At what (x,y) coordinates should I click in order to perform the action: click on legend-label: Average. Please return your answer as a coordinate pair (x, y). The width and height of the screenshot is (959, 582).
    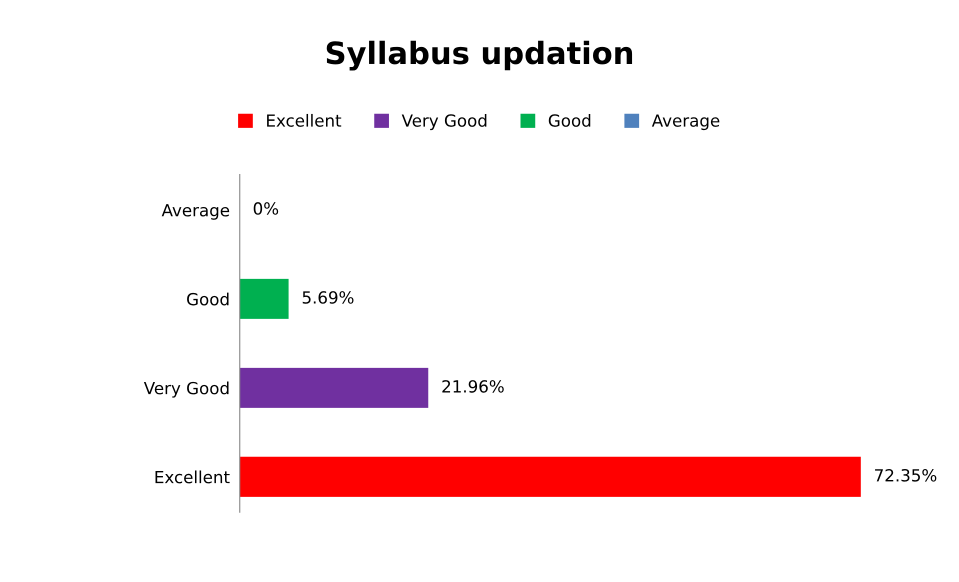
    Looking at the image, I should click on (686, 122).